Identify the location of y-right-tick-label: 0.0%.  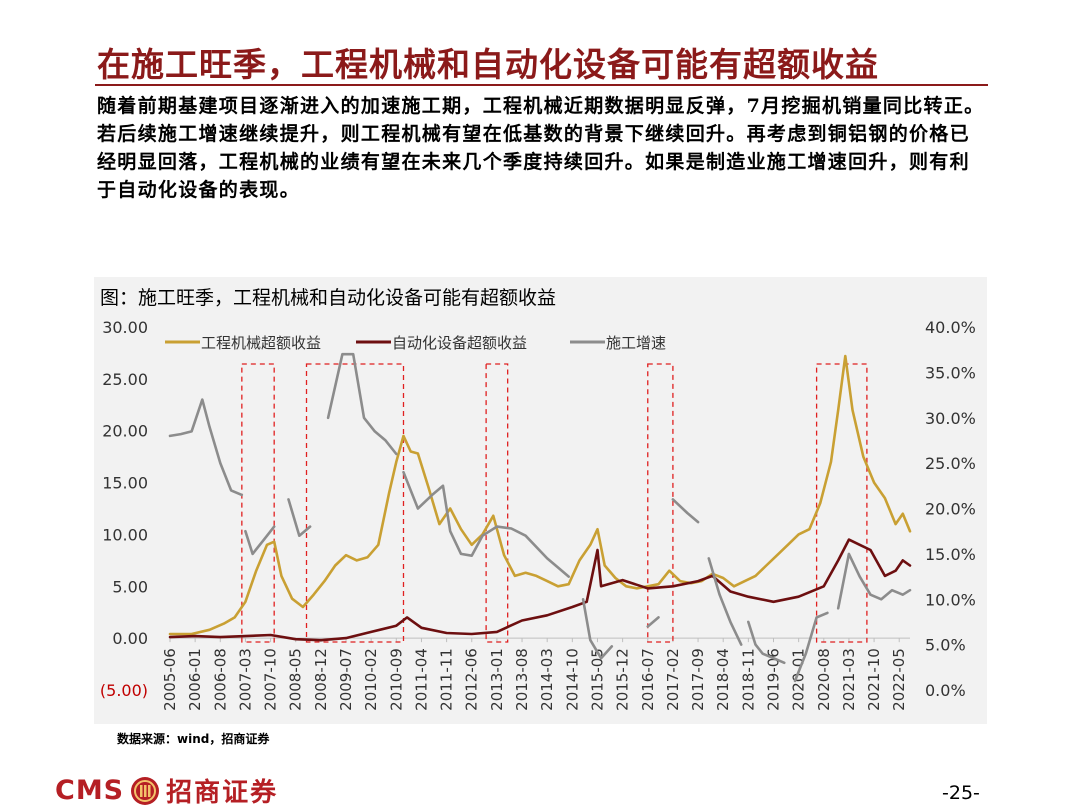
(945, 690).